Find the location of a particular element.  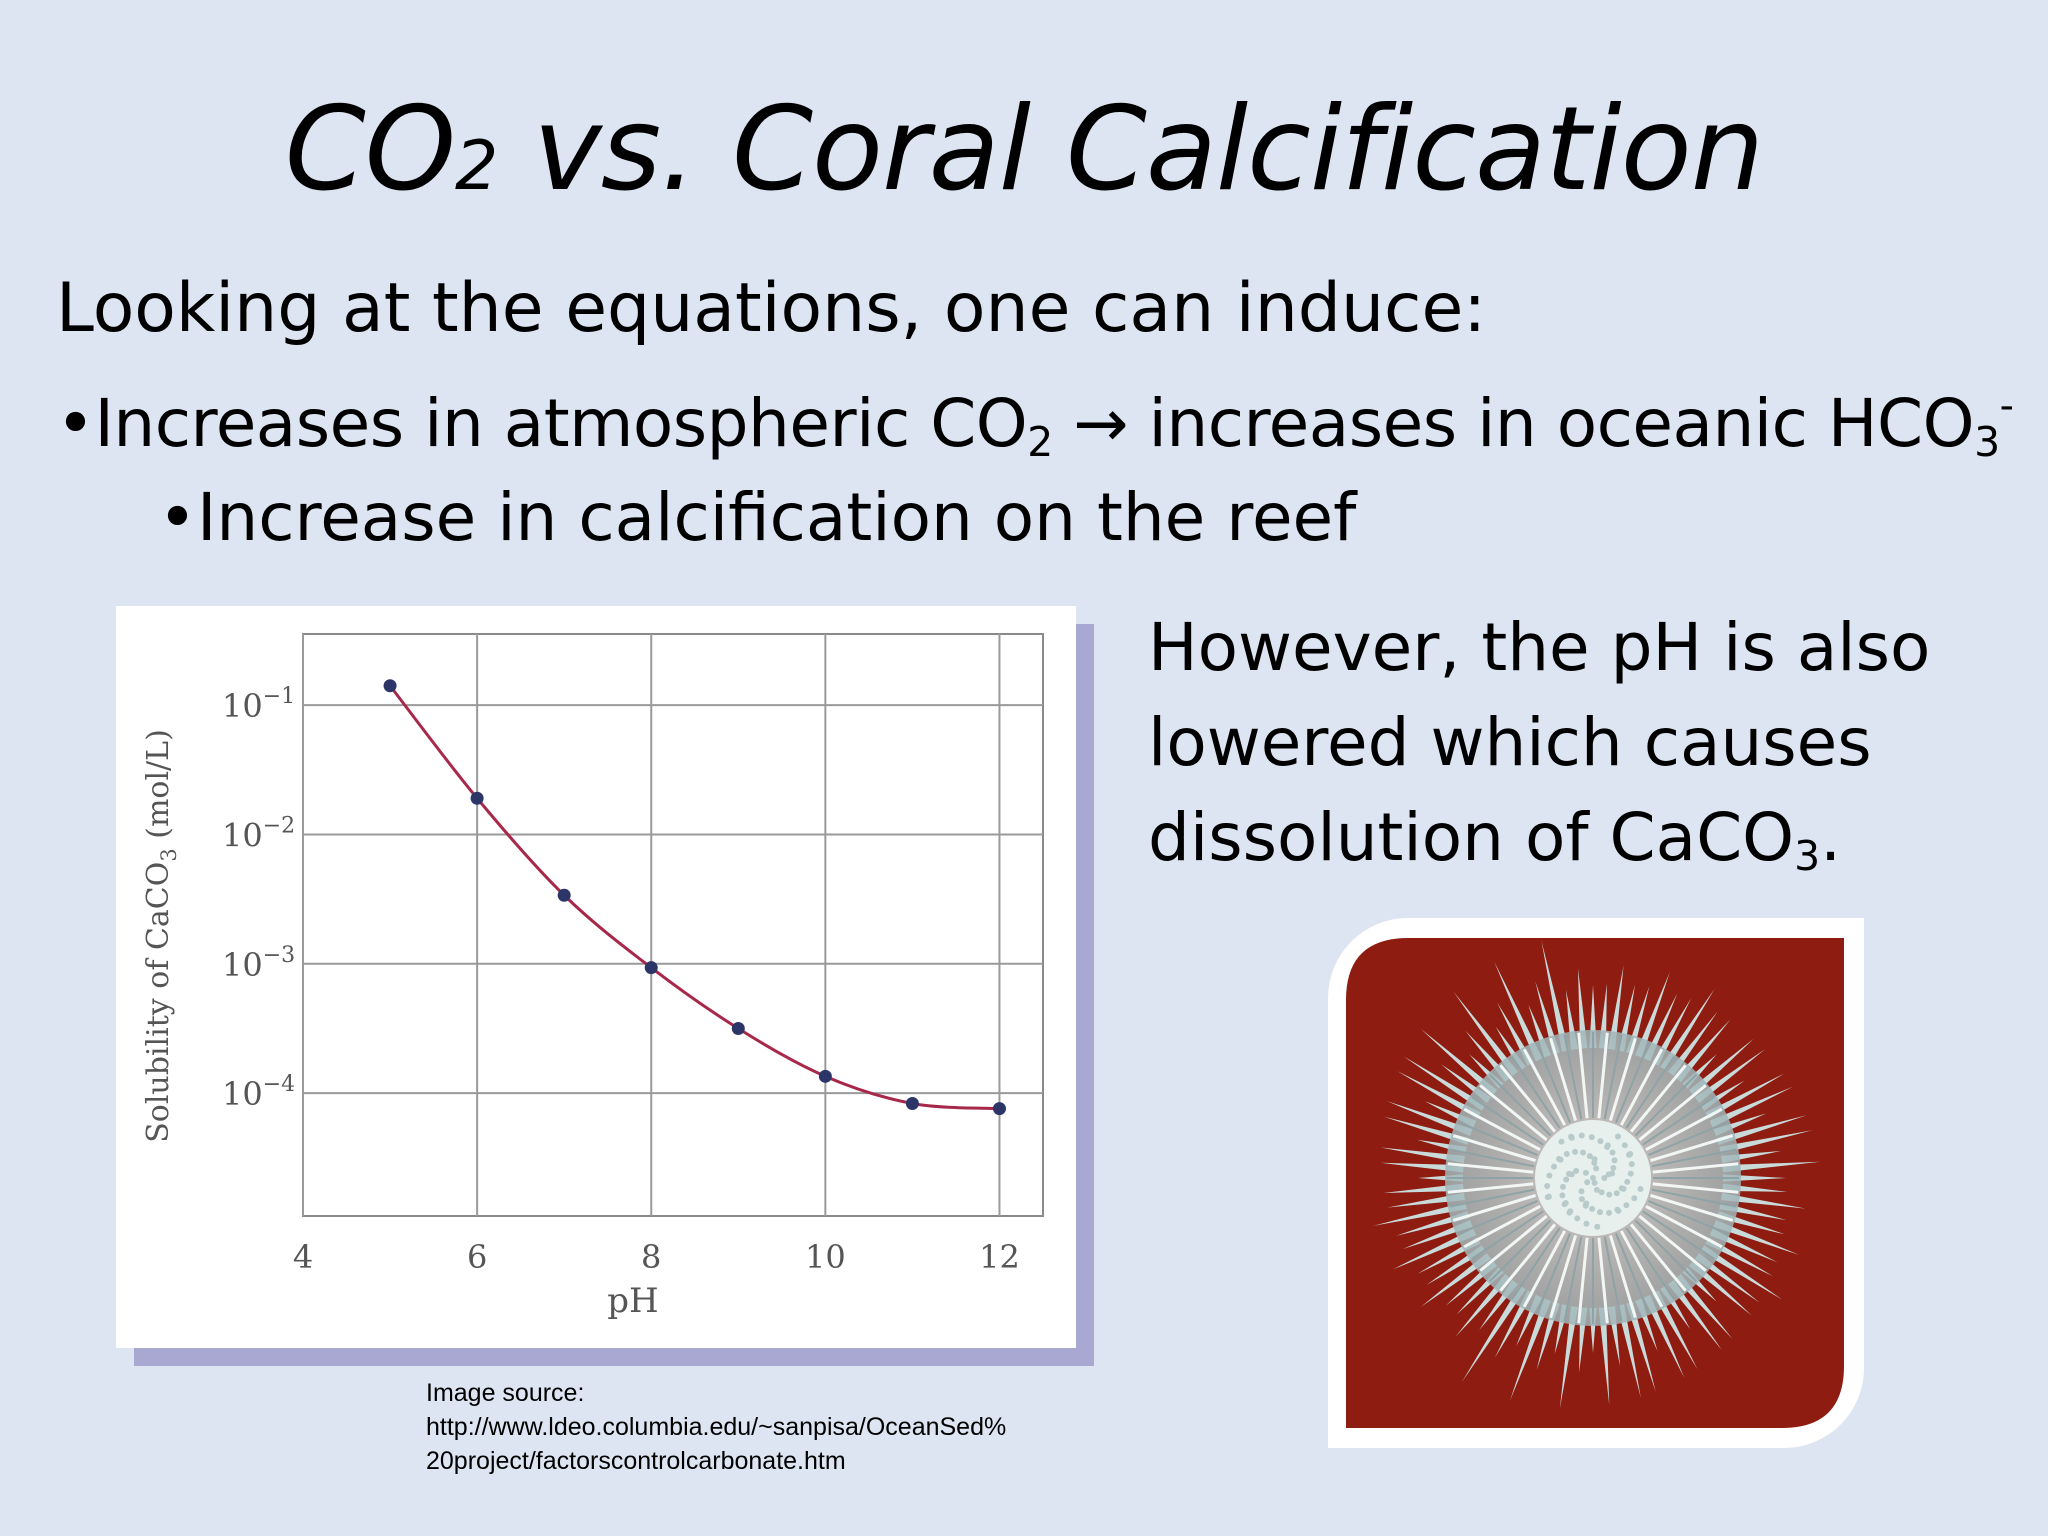

title-prefix: CO is located at coordinates (370, 149).